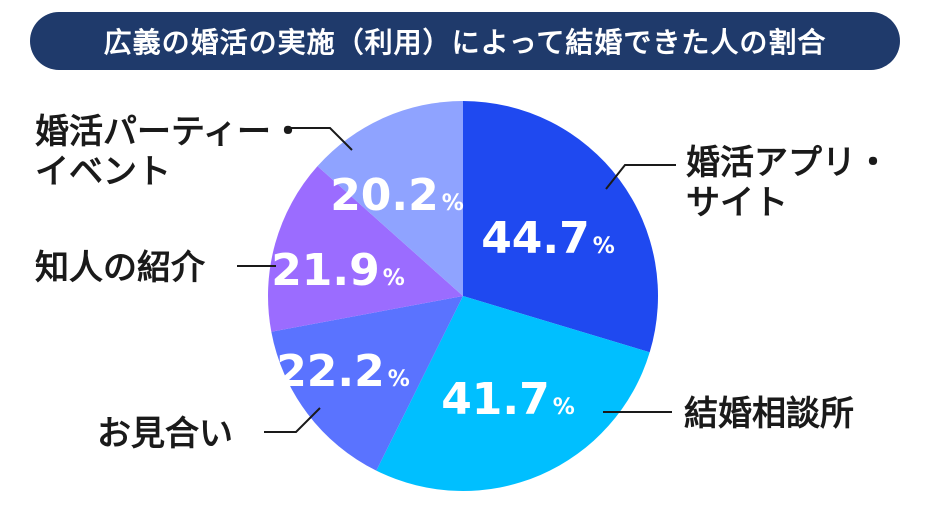 The width and height of the screenshot is (930, 513). I want to click on category-label: 知人の紹介, so click(120, 268).